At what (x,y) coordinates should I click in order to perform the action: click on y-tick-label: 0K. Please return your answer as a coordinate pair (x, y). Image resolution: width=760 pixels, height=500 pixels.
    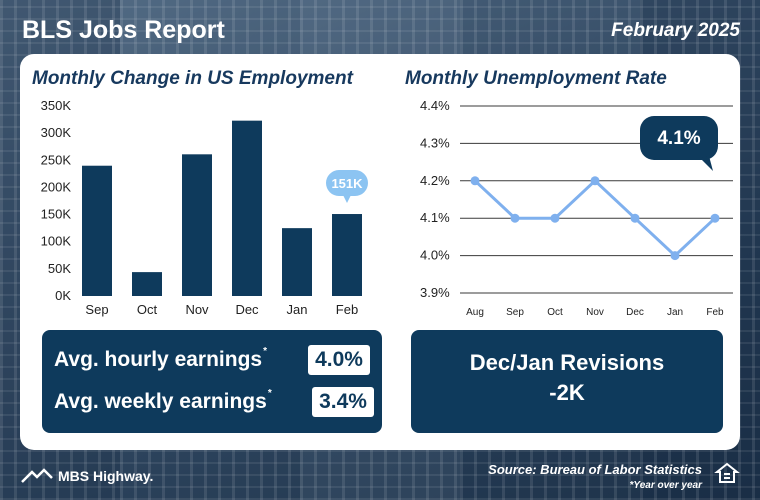
    Looking at the image, I should click on (63, 295).